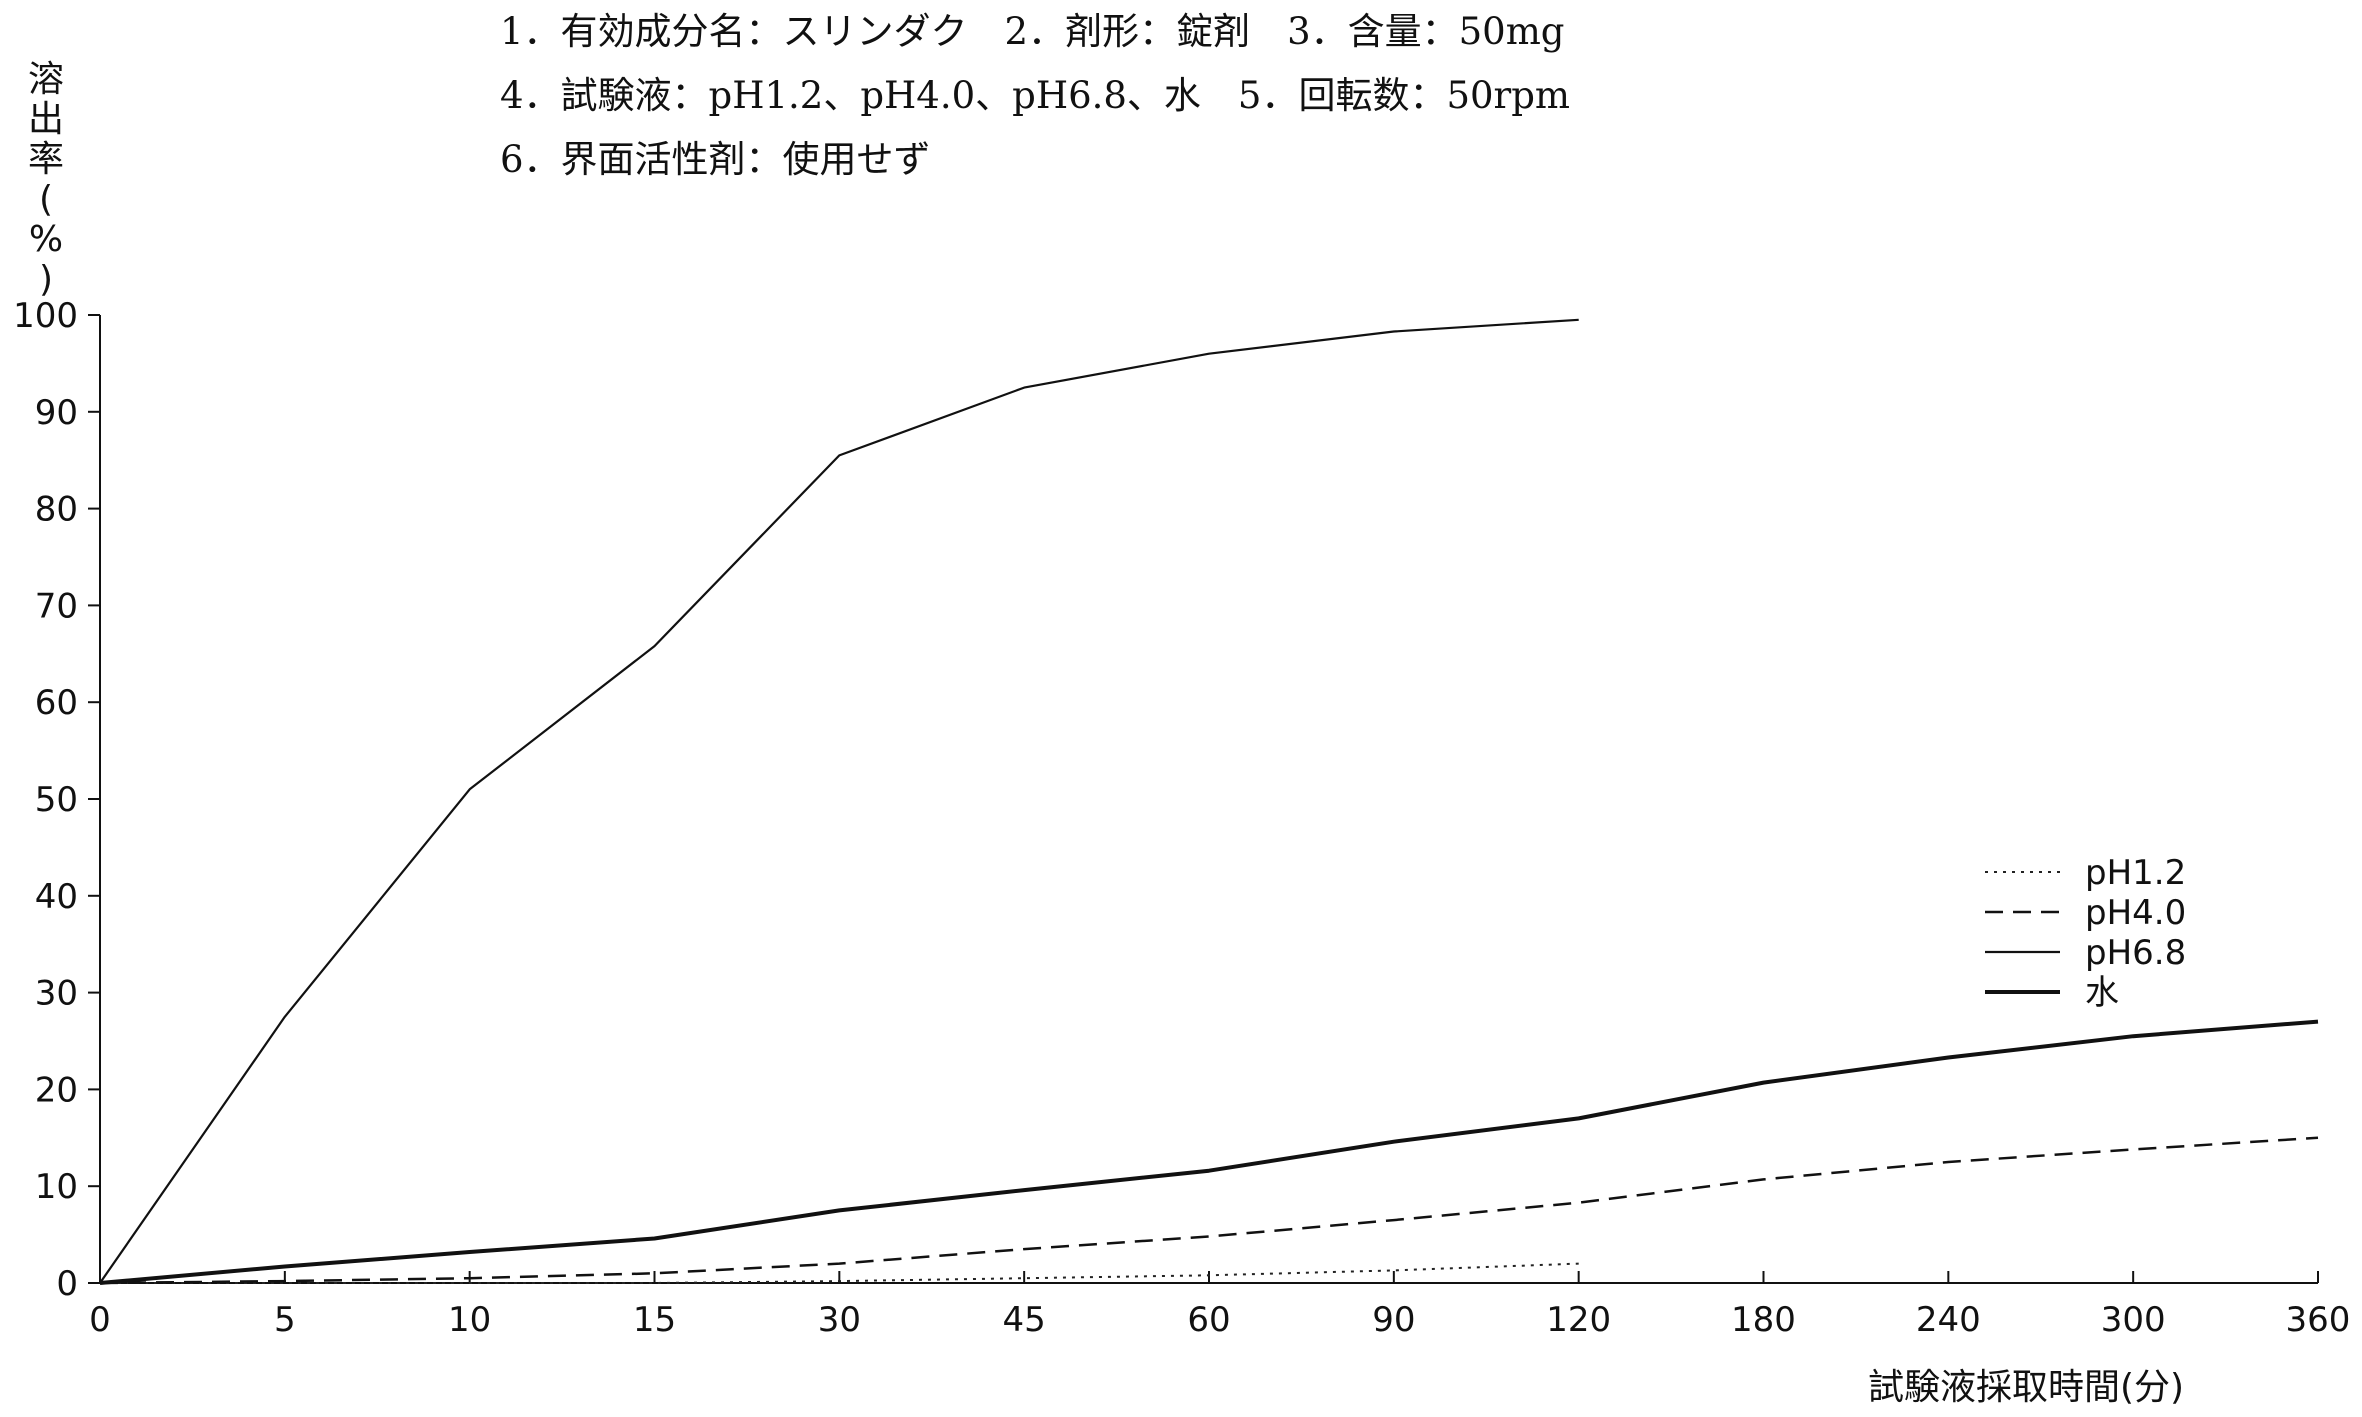 The image size is (2362, 1417). What do you see at coordinates (56, 1187) in the screenshot?
I see `y-tick-label: 10` at bounding box center [56, 1187].